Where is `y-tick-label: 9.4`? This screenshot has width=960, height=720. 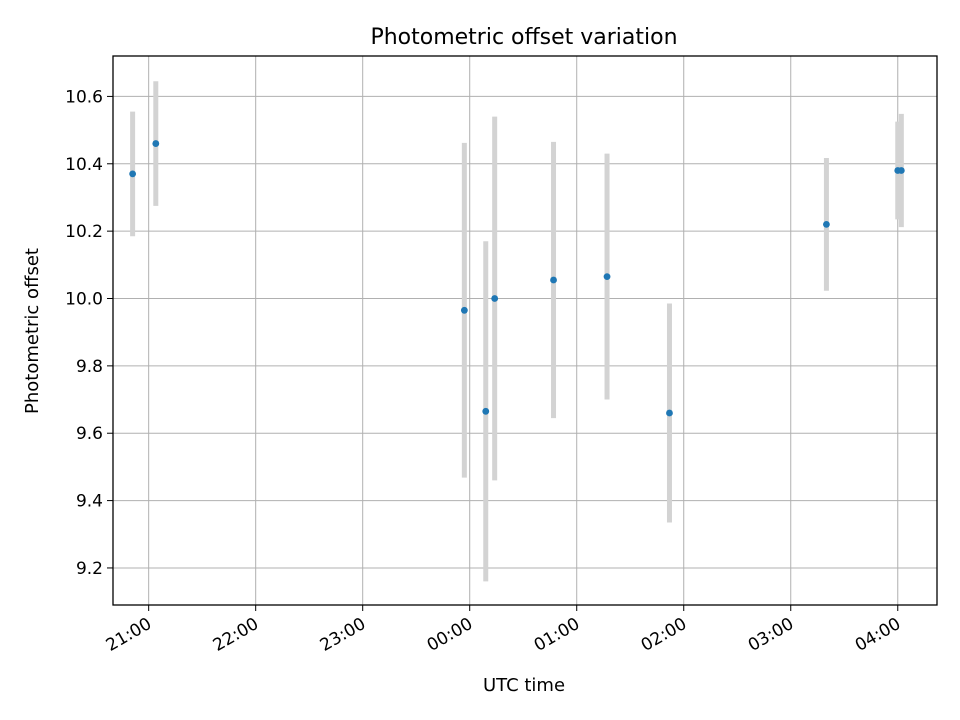 y-tick-label: 9.4 is located at coordinates (89, 502).